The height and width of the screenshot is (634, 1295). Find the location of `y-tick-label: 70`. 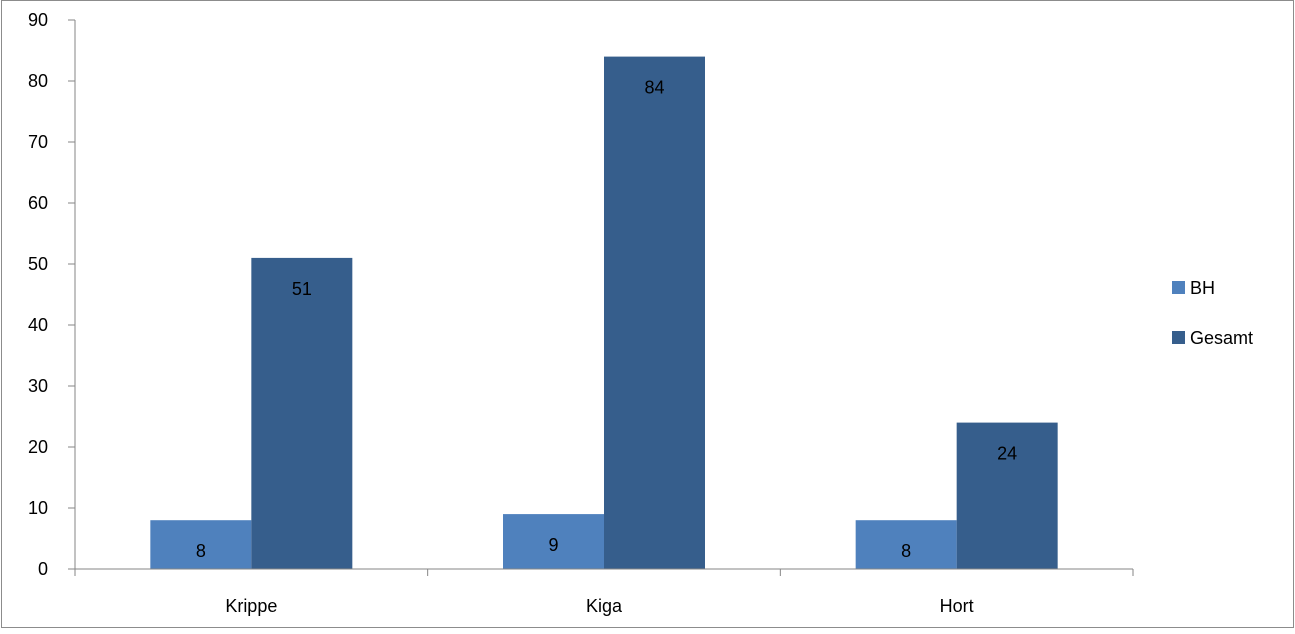

y-tick-label: 70 is located at coordinates (38, 142).